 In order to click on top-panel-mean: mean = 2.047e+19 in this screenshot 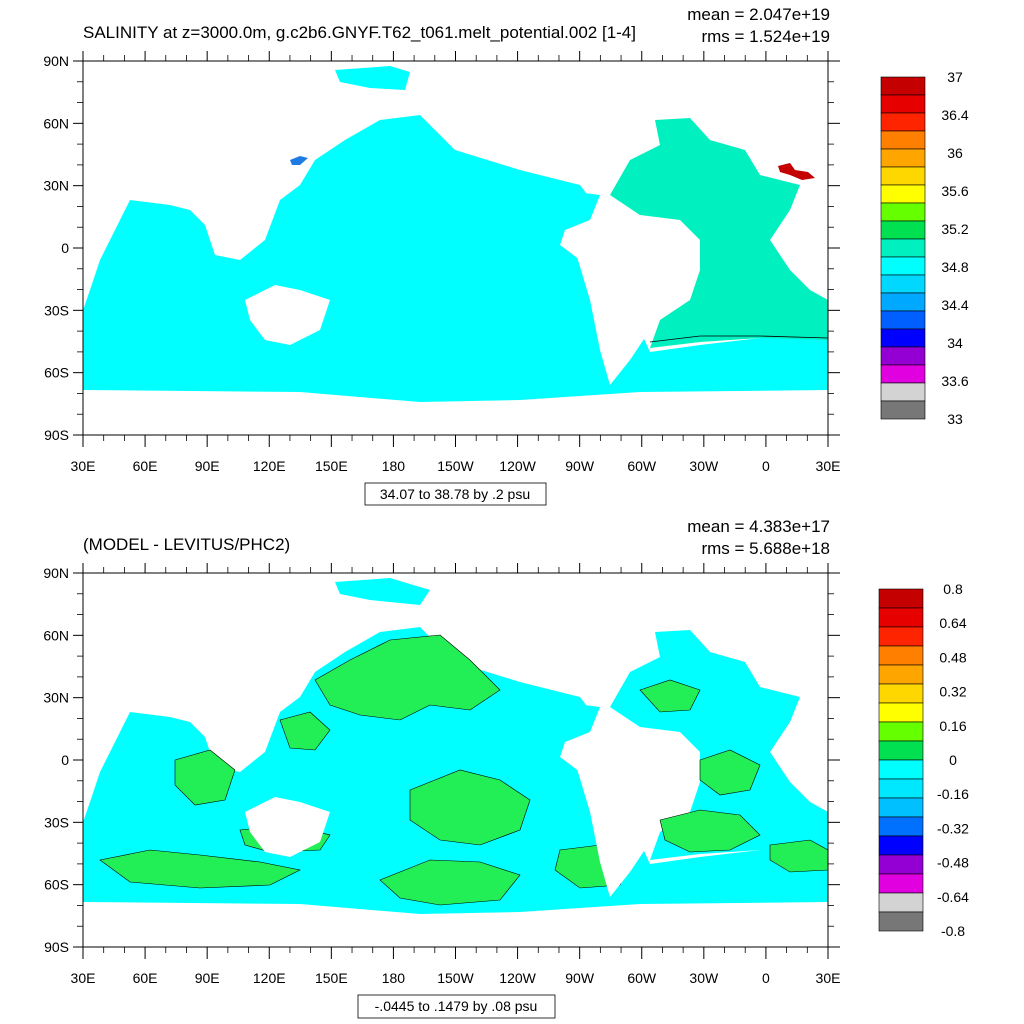, I will do `click(758, 14)`.